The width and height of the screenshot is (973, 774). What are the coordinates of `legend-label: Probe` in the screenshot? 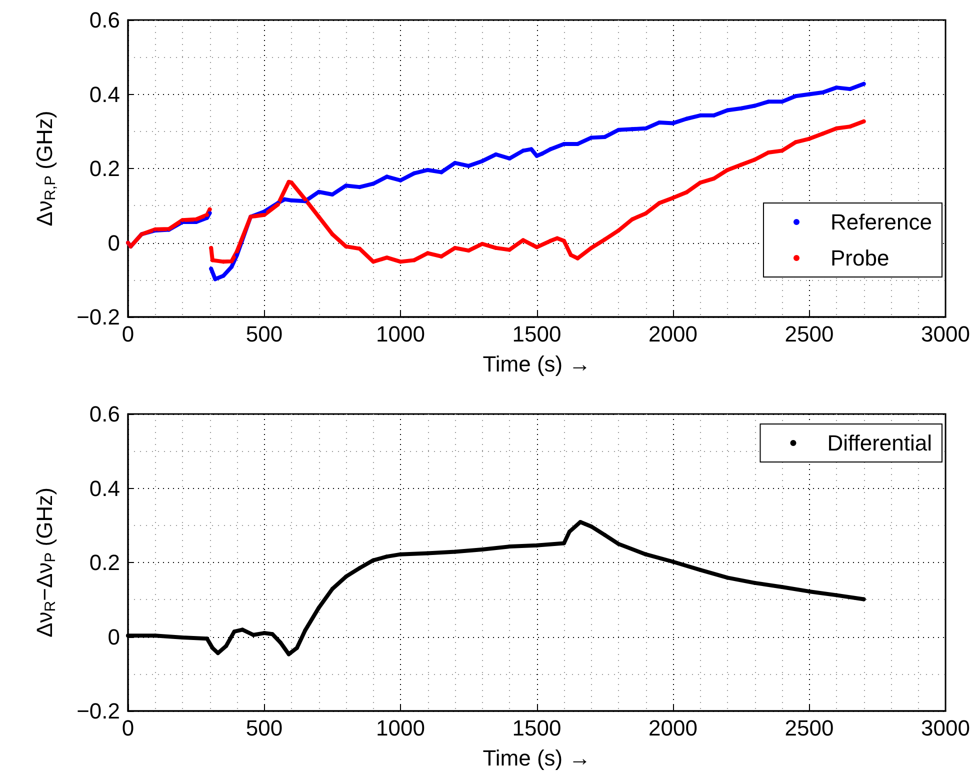 It's located at (860, 258).